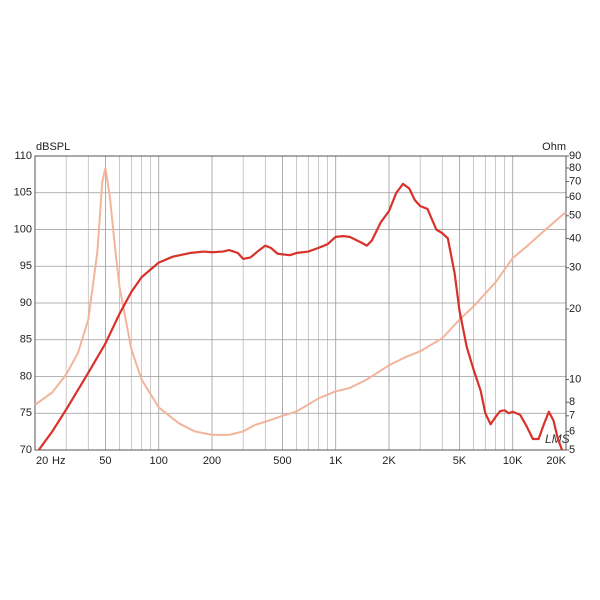 The height and width of the screenshot is (600, 600). Describe the element at coordinates (572, 416) in the screenshot. I see `y2-tick-label: 7` at that location.